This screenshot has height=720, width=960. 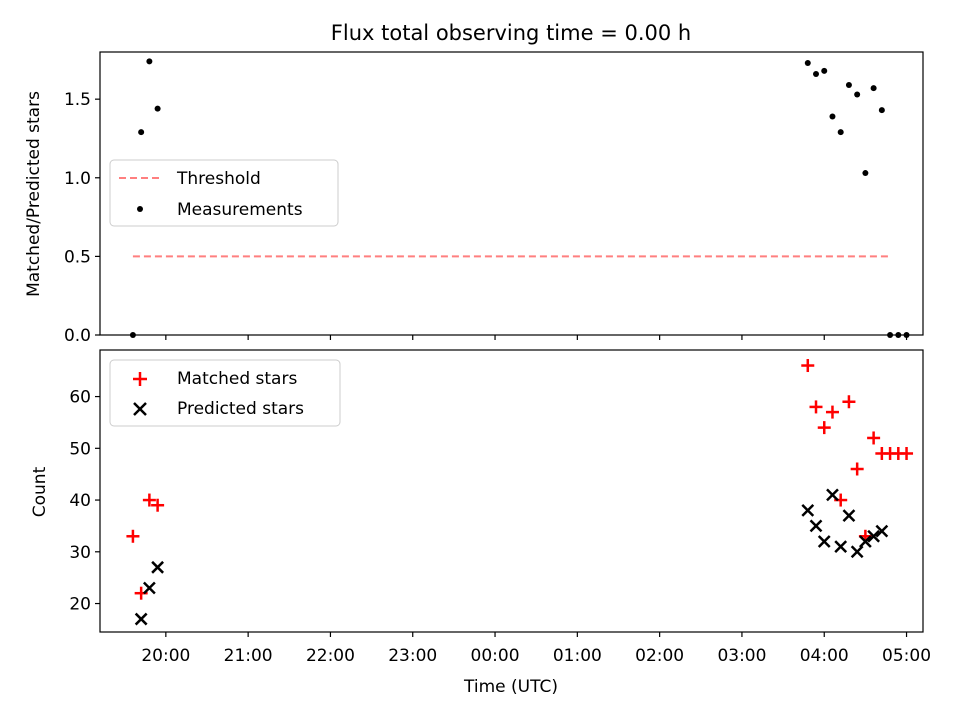 What do you see at coordinates (165, 656) in the screenshot?
I see `x-tick-label: 20:00` at bounding box center [165, 656].